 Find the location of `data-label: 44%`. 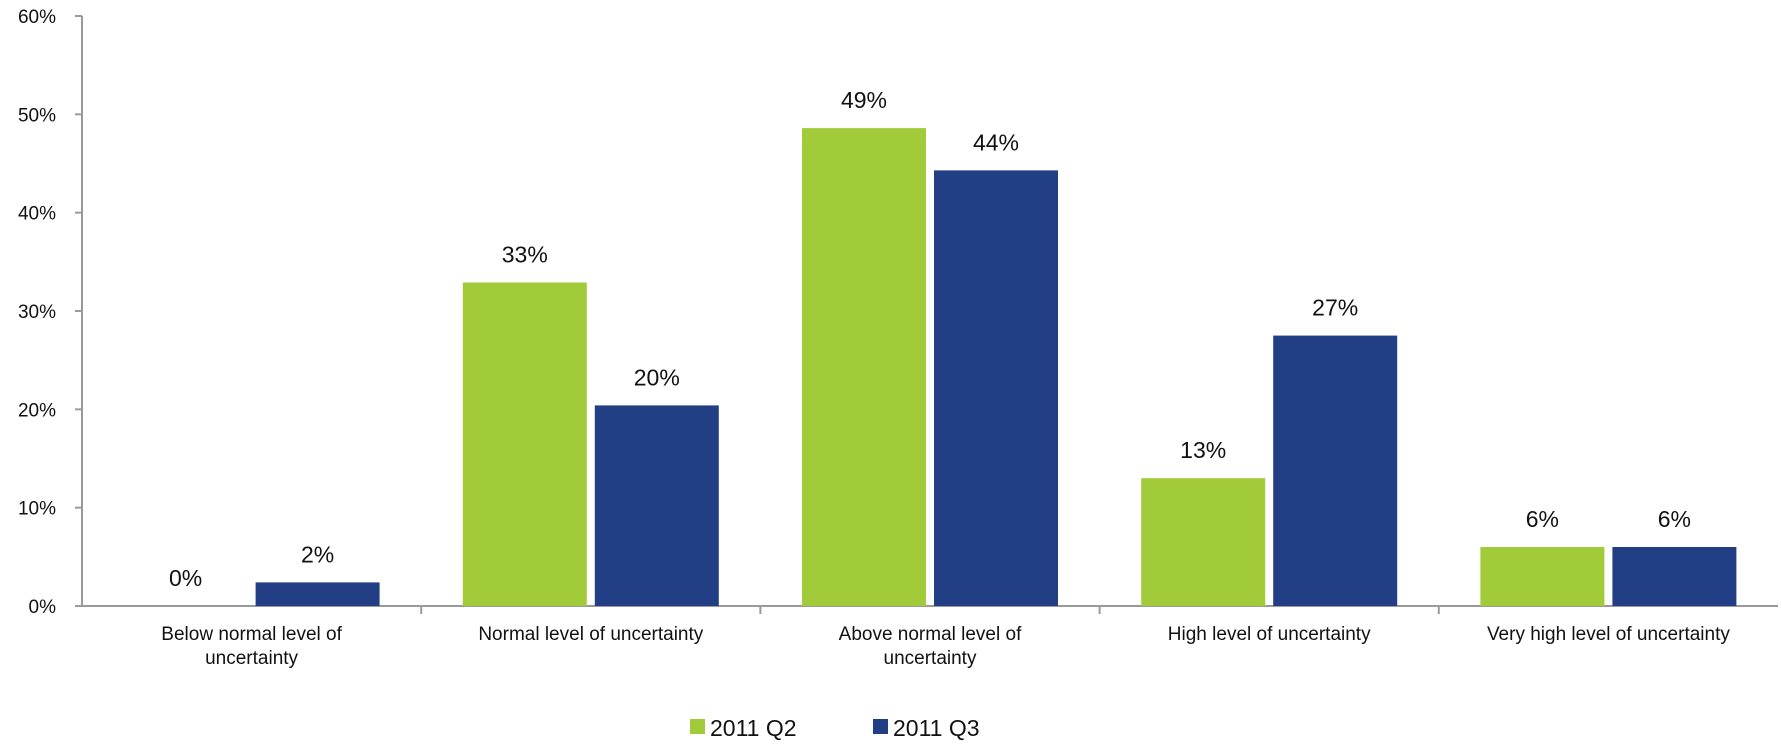

data-label: 44% is located at coordinates (996, 142).